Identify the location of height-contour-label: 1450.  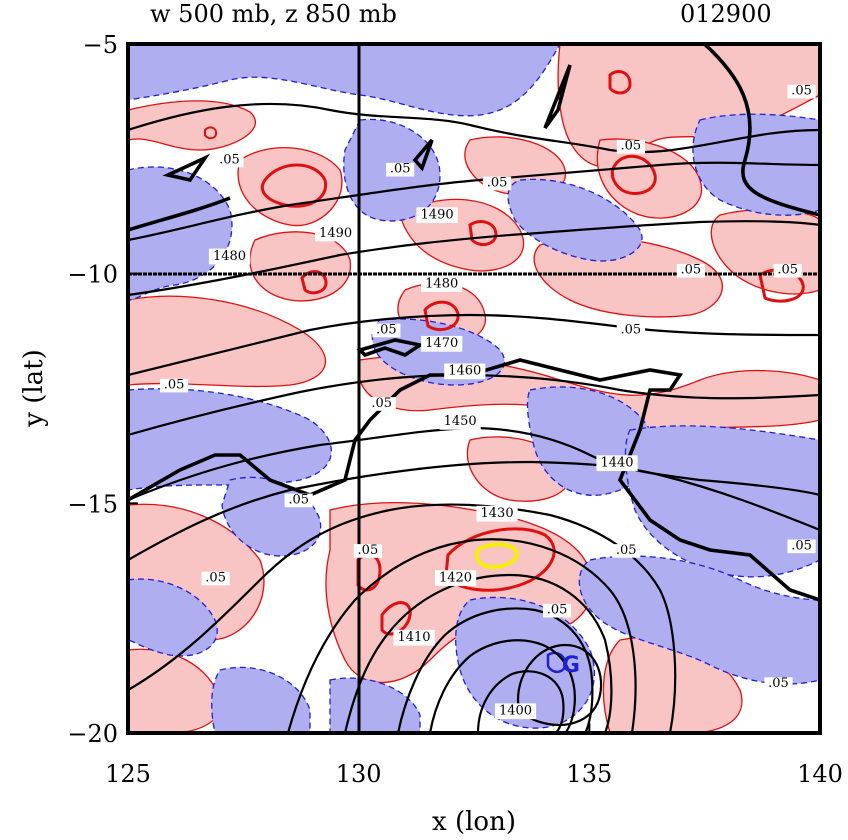
(460, 421).